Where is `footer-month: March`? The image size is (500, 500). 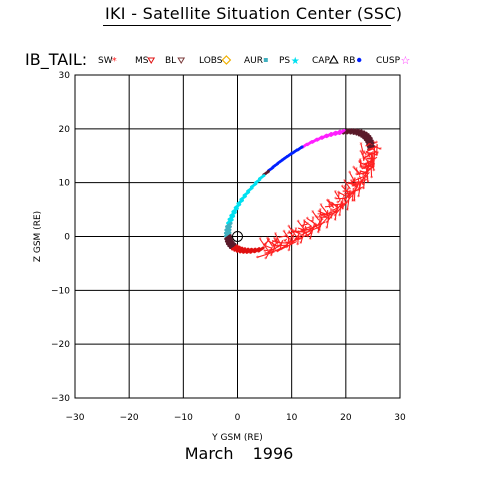
footer-month: March is located at coordinates (209, 453).